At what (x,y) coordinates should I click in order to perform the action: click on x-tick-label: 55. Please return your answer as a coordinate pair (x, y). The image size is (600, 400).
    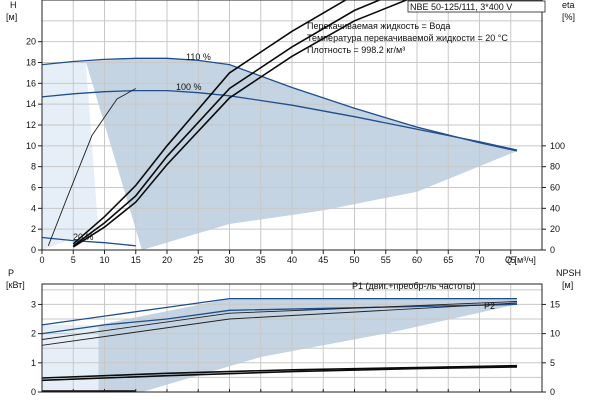
    Looking at the image, I should click on (386, 260).